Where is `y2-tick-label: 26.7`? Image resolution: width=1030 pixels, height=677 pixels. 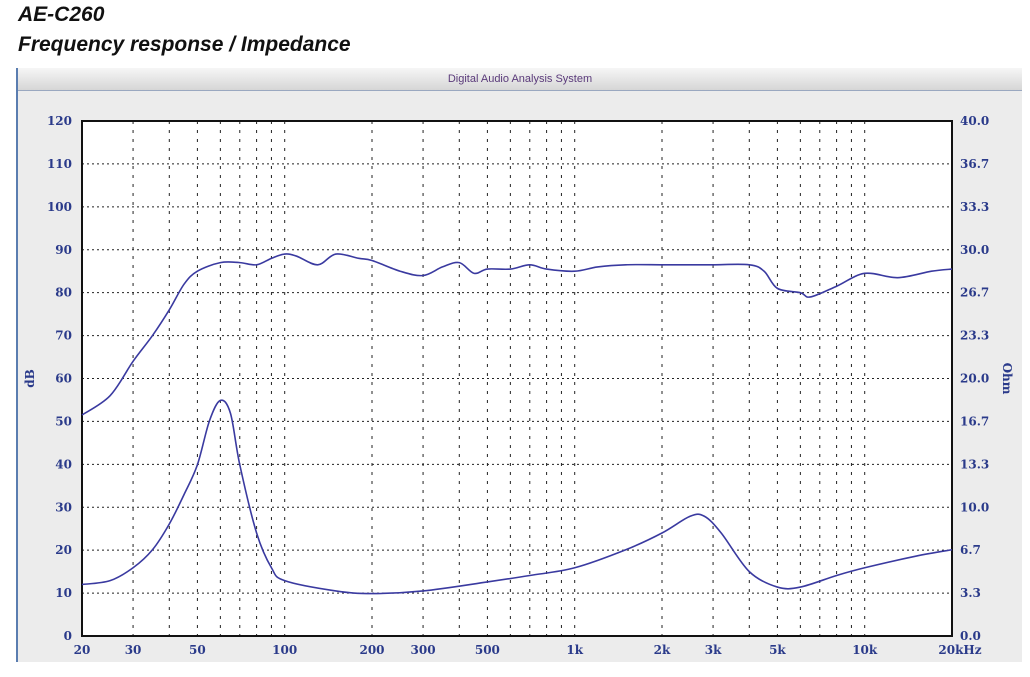 y2-tick-label: 26.7 is located at coordinates (974, 293).